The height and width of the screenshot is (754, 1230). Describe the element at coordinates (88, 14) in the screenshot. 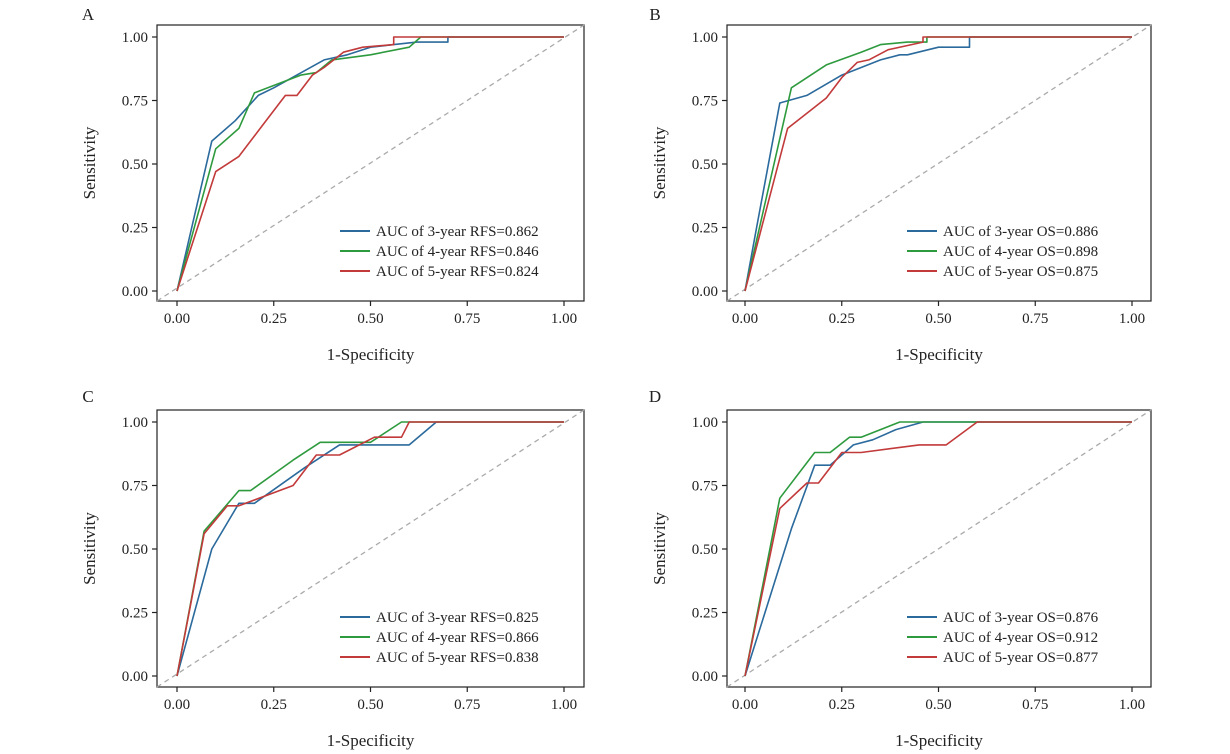

I see `panel-label: A` at that location.